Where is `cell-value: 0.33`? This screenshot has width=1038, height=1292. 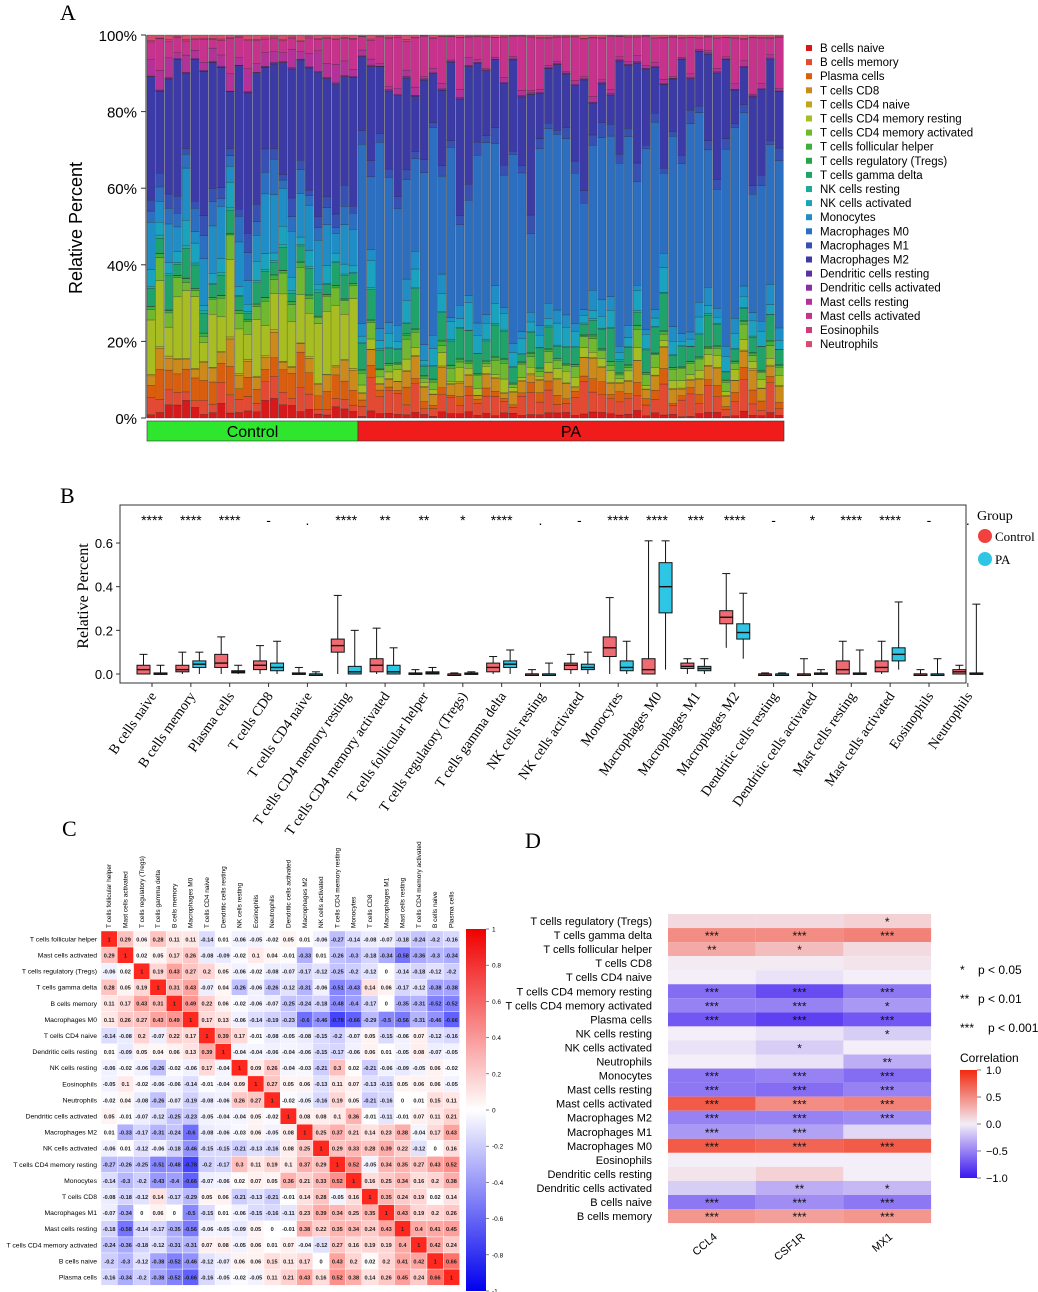
cell-value: 0.33 is located at coordinates (321, 1182).